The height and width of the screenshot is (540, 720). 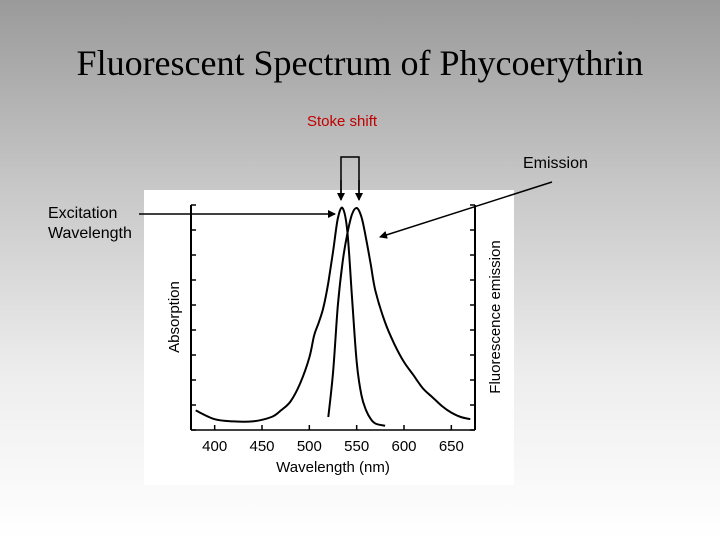 I want to click on annotation-layer, so click(x=346, y=197).